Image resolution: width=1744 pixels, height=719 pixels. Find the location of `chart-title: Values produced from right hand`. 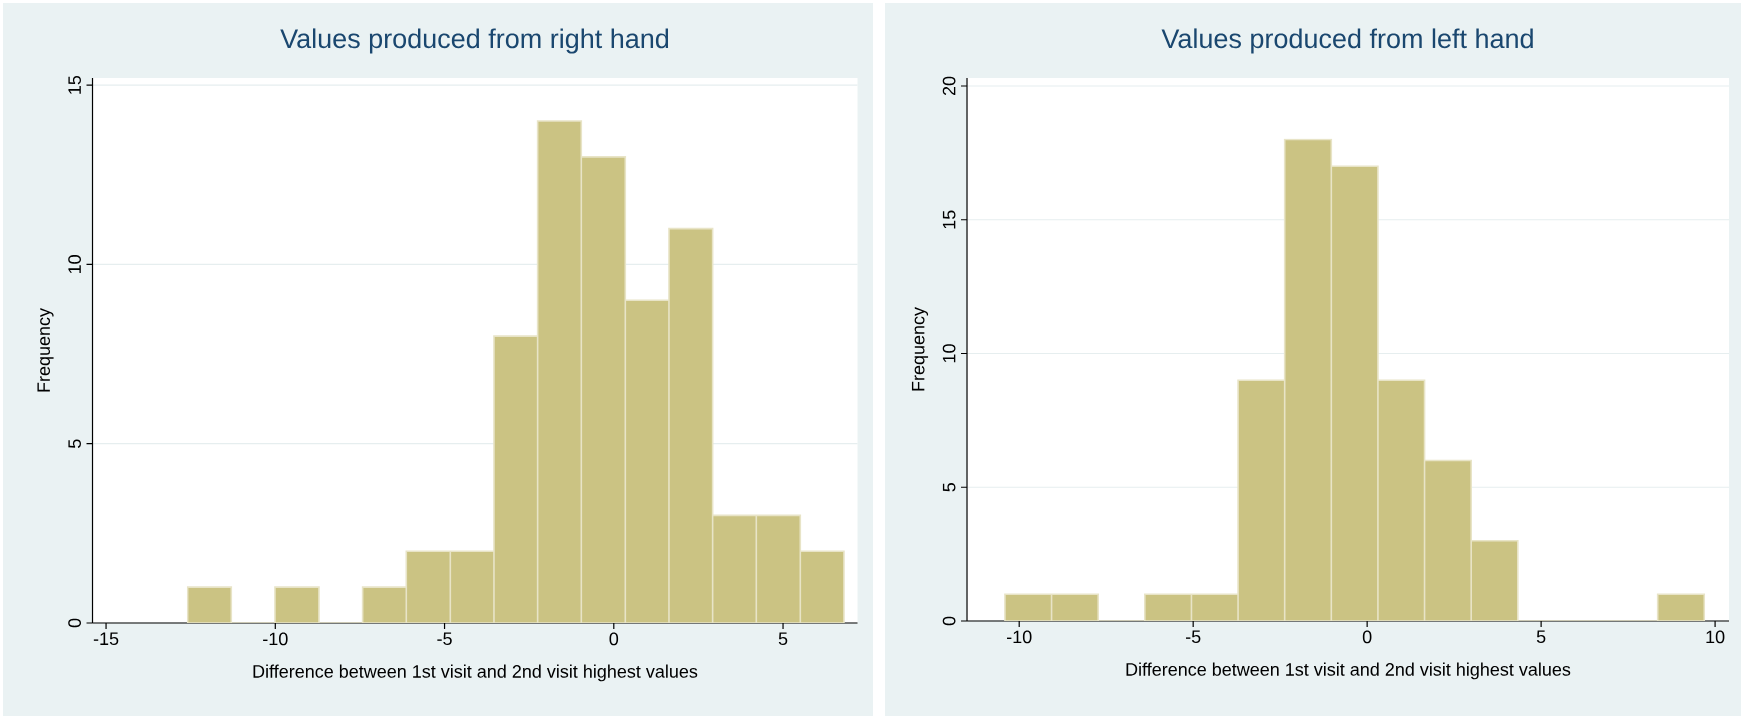

chart-title: Values produced from right hand is located at coordinates (474, 41).